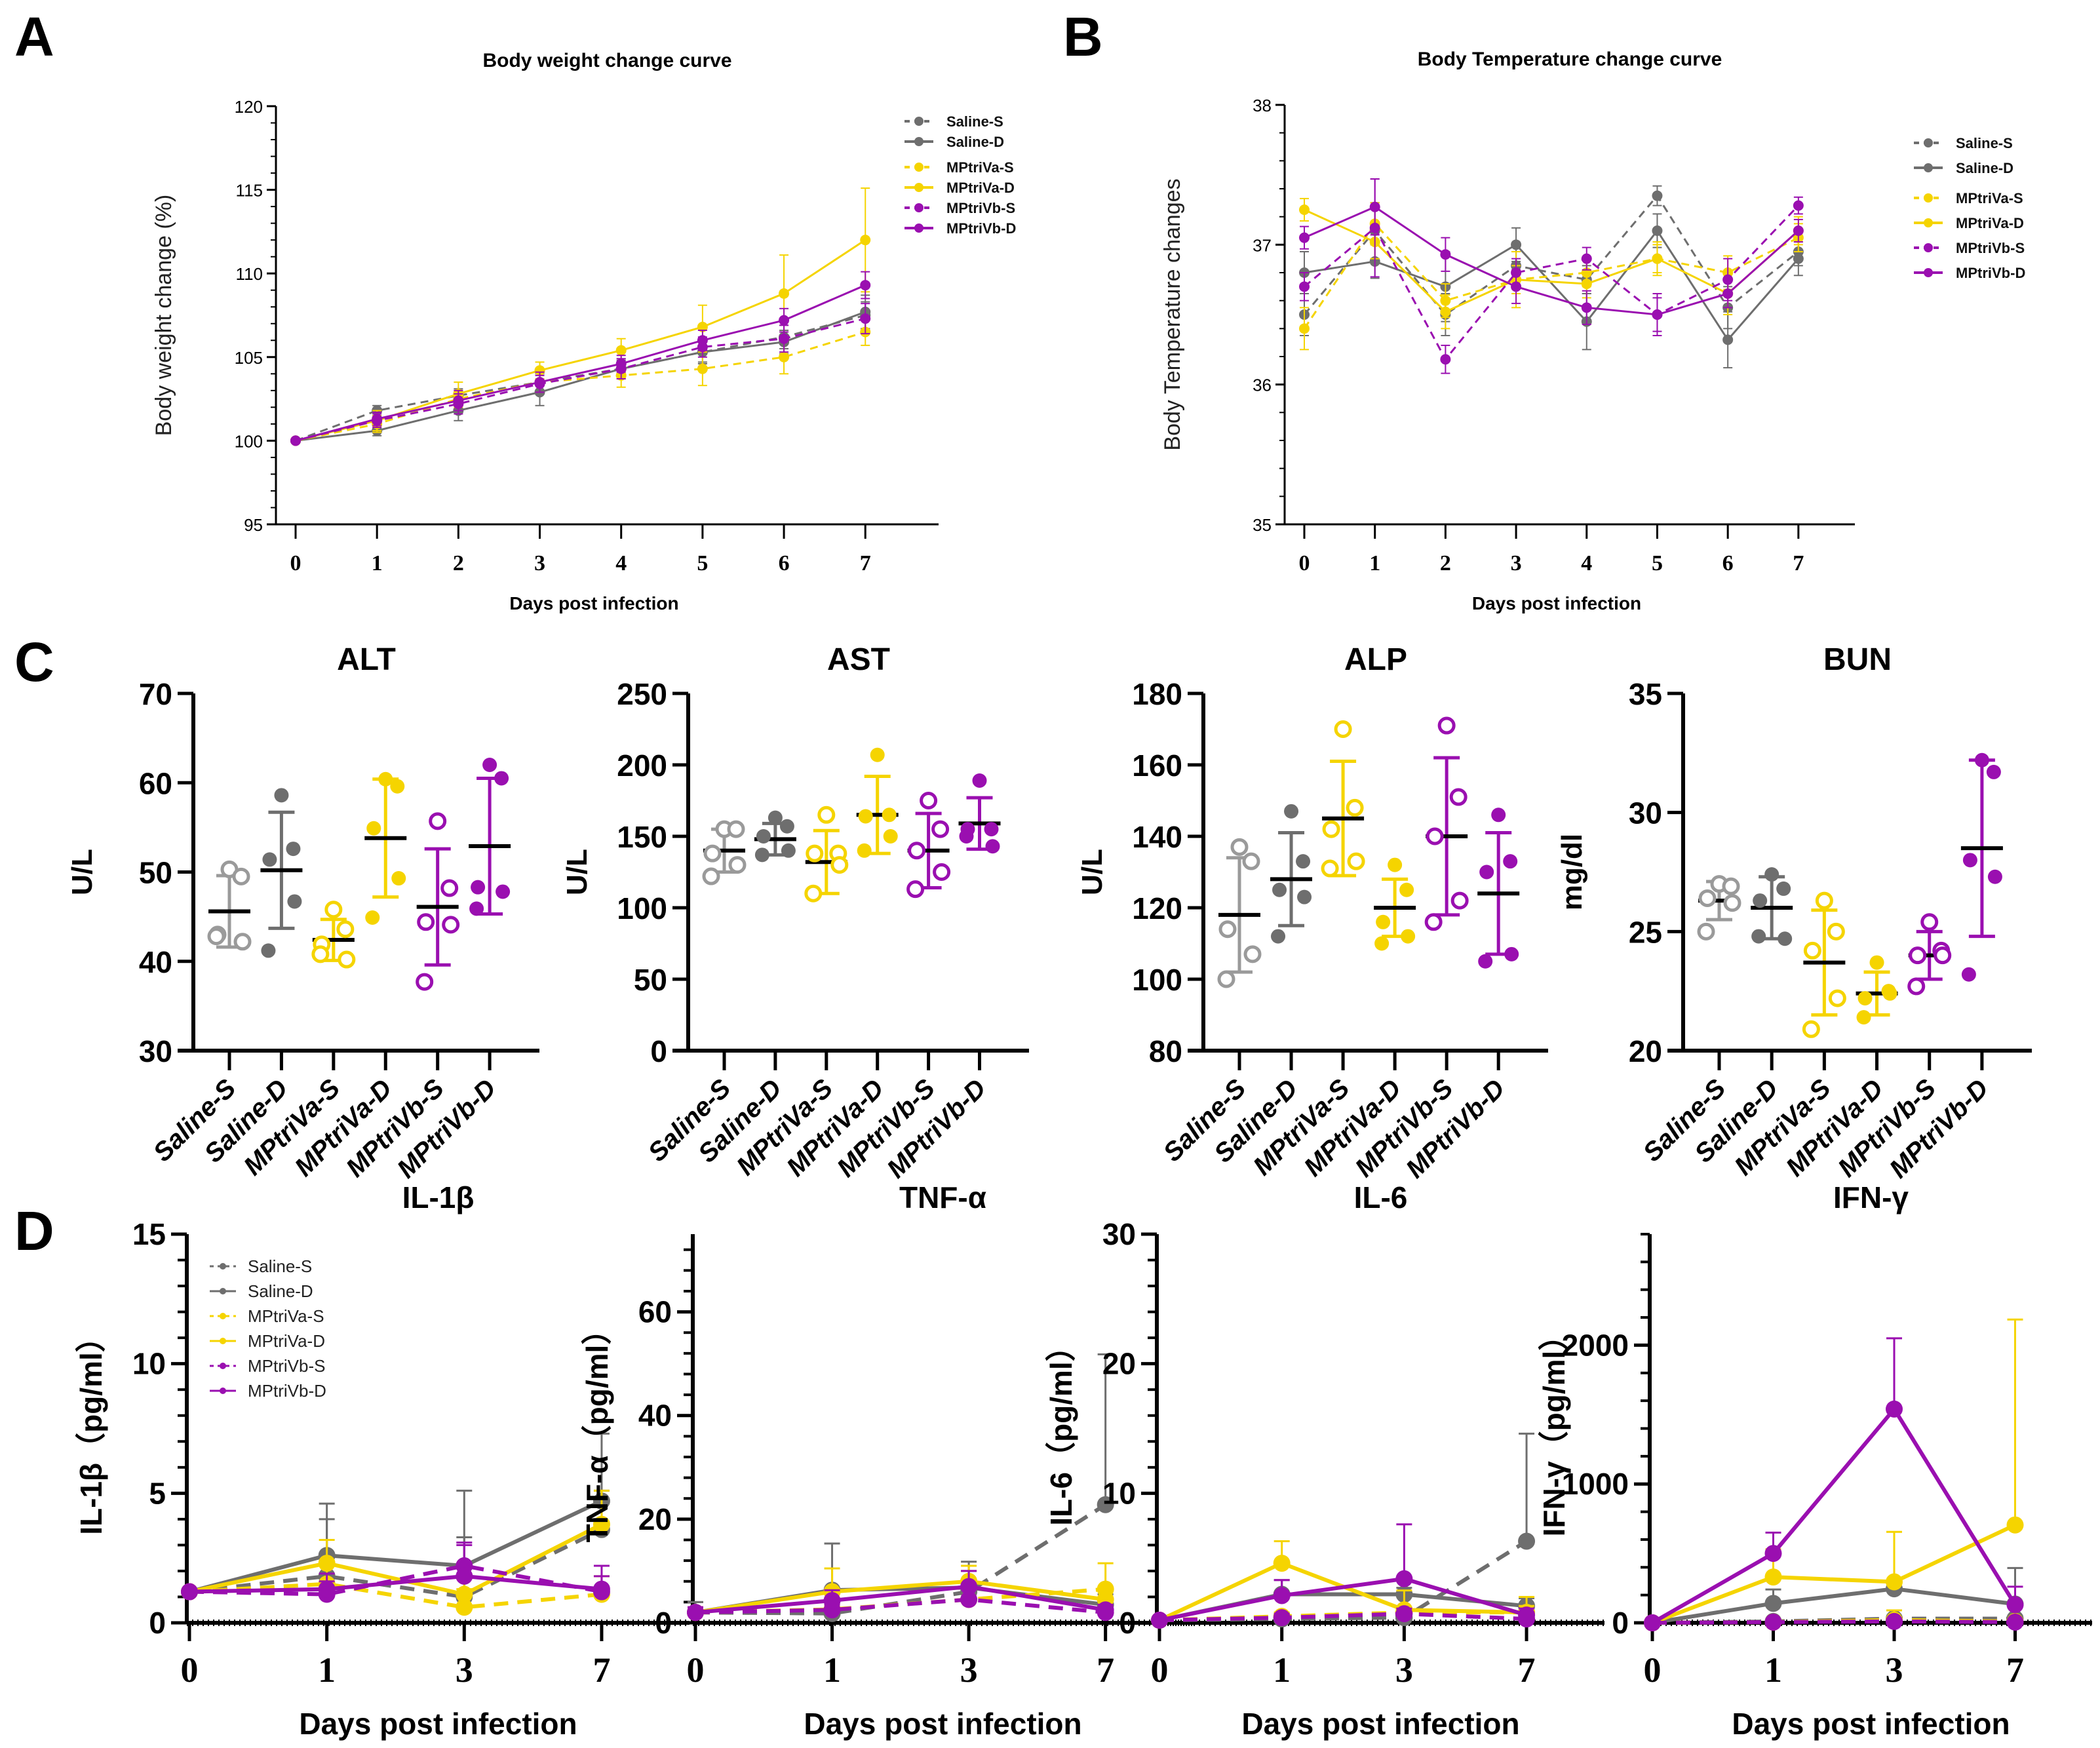 The height and width of the screenshot is (1748, 2100). Describe the element at coordinates (642, 694) in the screenshot. I see `y-tick-label: 250` at that location.